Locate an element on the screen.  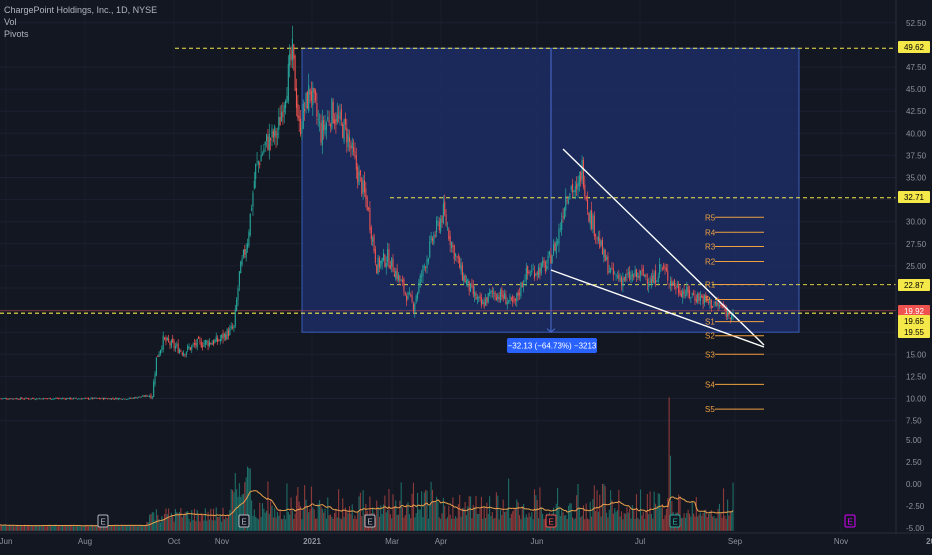
legend-vol: Vol is located at coordinates (10, 22).